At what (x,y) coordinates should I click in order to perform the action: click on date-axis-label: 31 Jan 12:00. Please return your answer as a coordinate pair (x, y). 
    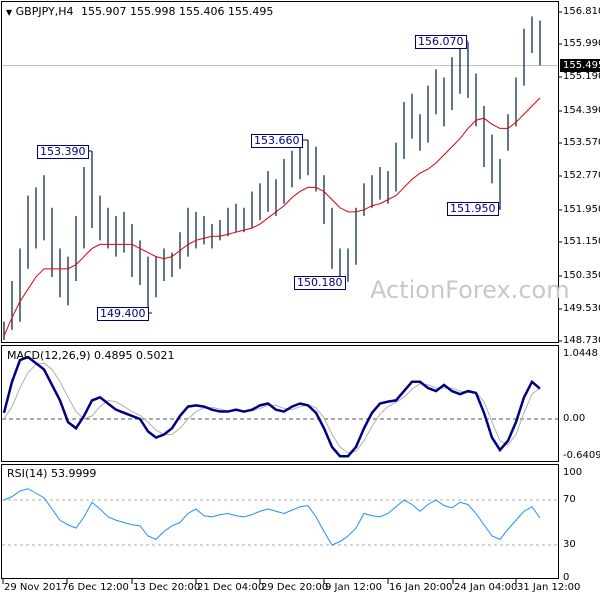
    Looking at the image, I should click on (549, 587).